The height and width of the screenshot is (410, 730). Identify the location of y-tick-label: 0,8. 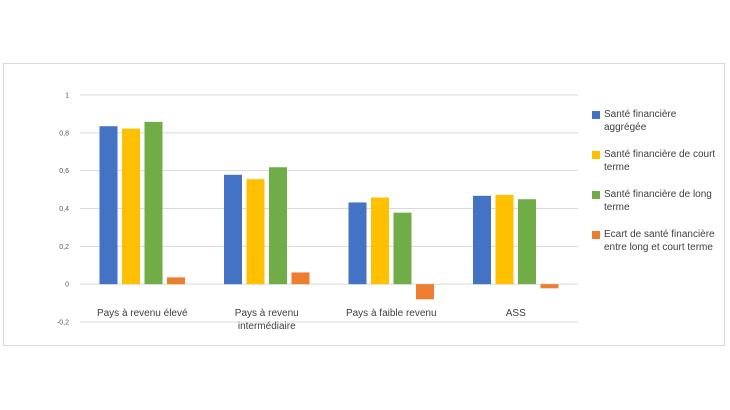
(64, 133).